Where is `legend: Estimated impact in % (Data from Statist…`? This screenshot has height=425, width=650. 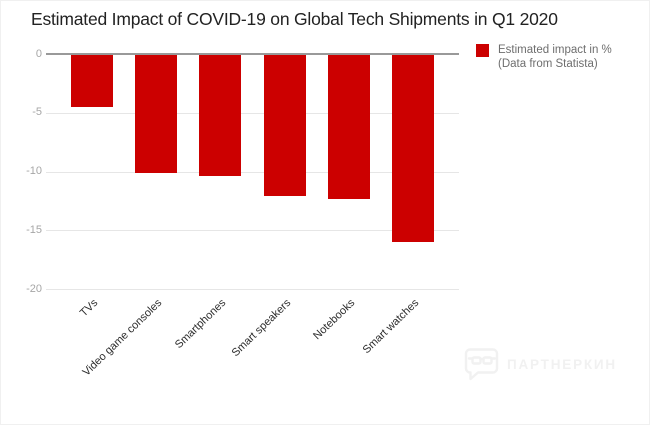 legend: Estimated impact in % (Data from Statist… is located at coordinates (544, 57).